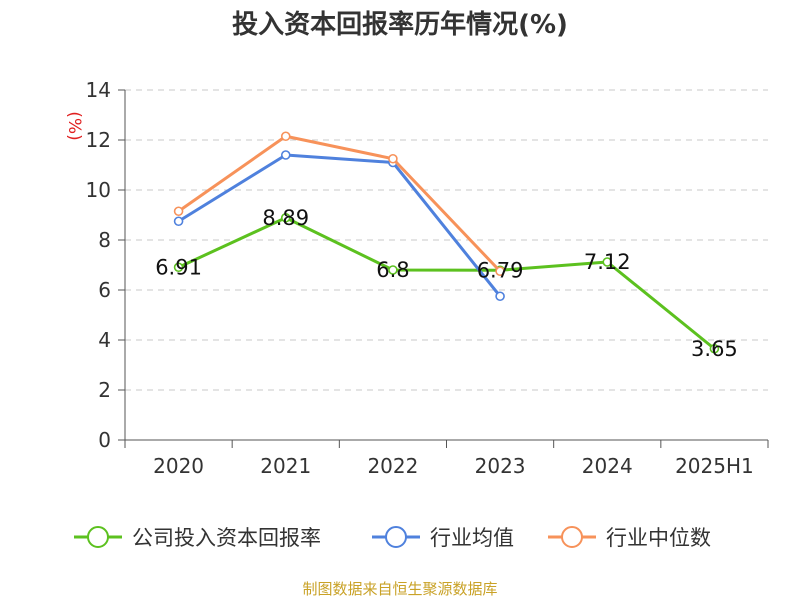 The width and height of the screenshot is (800, 600). Describe the element at coordinates (104, 340) in the screenshot. I see `y-tick-label: 4` at that location.